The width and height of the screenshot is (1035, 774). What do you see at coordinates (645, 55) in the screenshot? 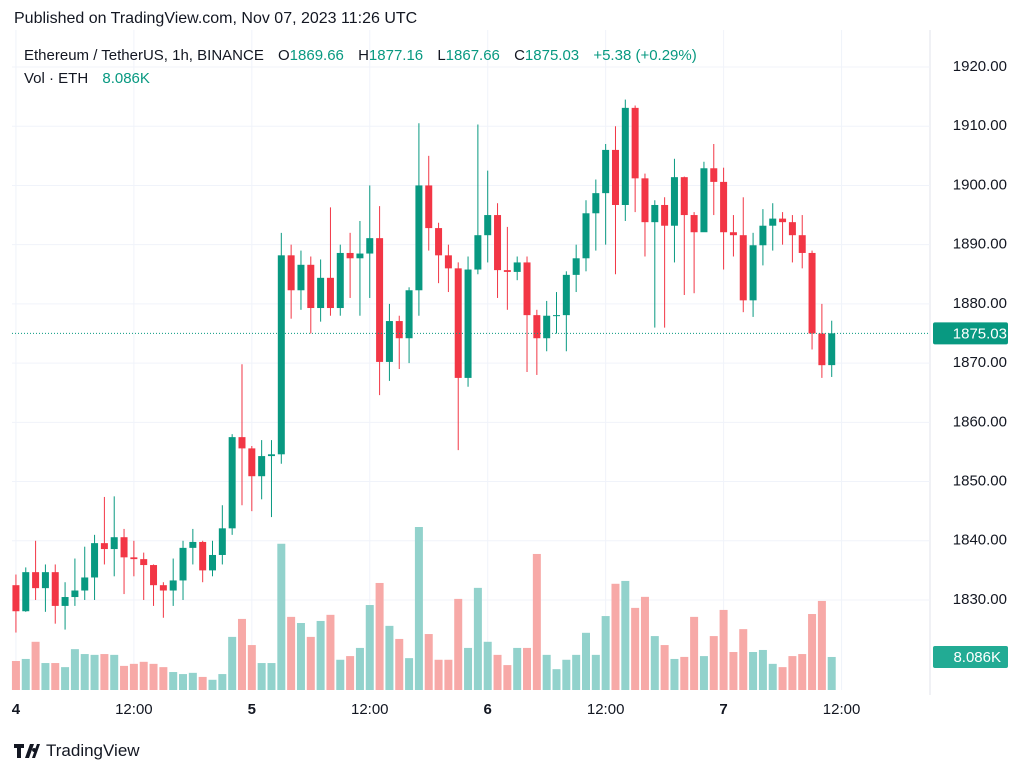
I see `legend-change: +5.38 (+0.29%)` at bounding box center [645, 55].